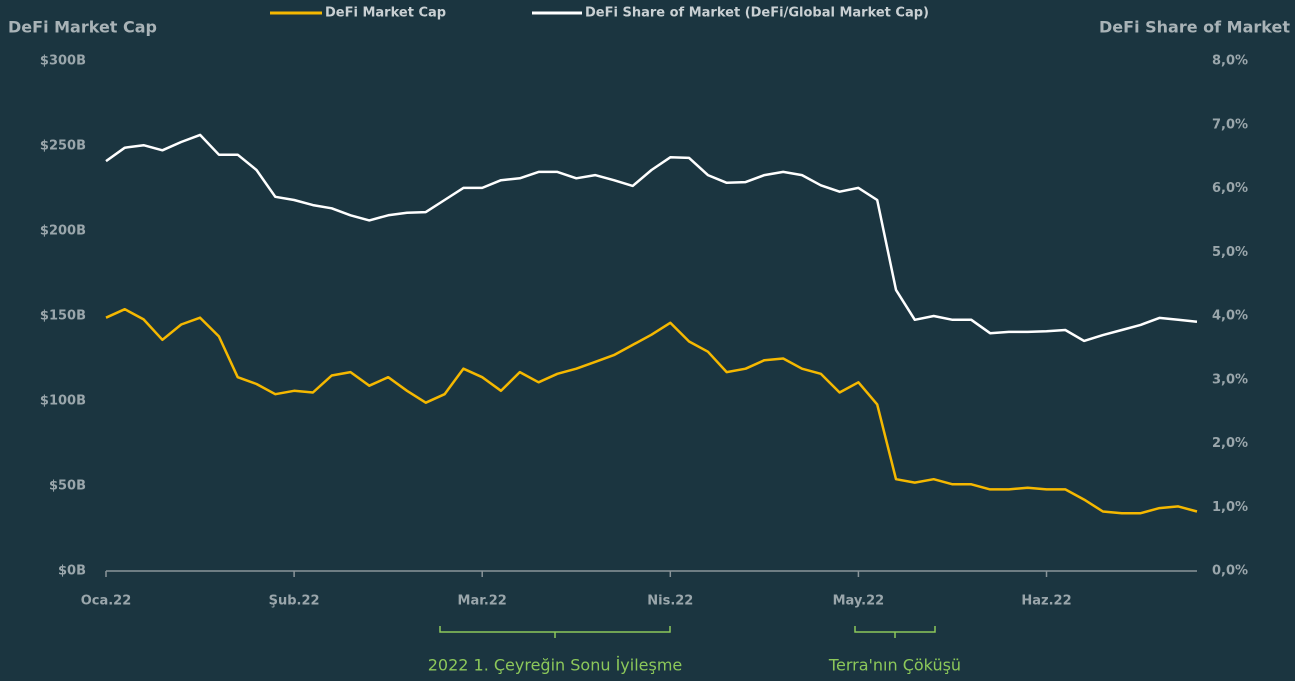  Describe the element at coordinates (67, 486) in the screenshot. I see `y-tick-label: $50B` at that location.